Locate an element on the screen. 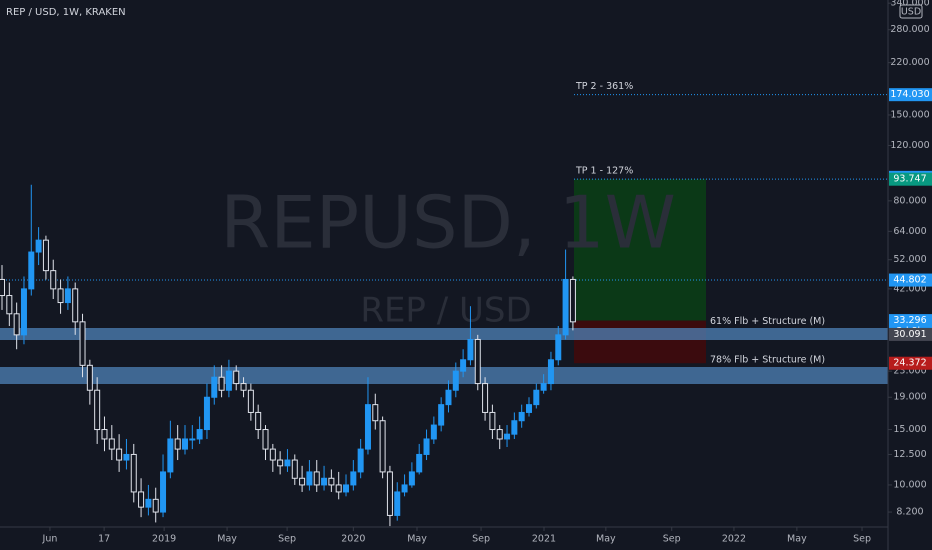  price-label: 93.747 is located at coordinates (909, 179).